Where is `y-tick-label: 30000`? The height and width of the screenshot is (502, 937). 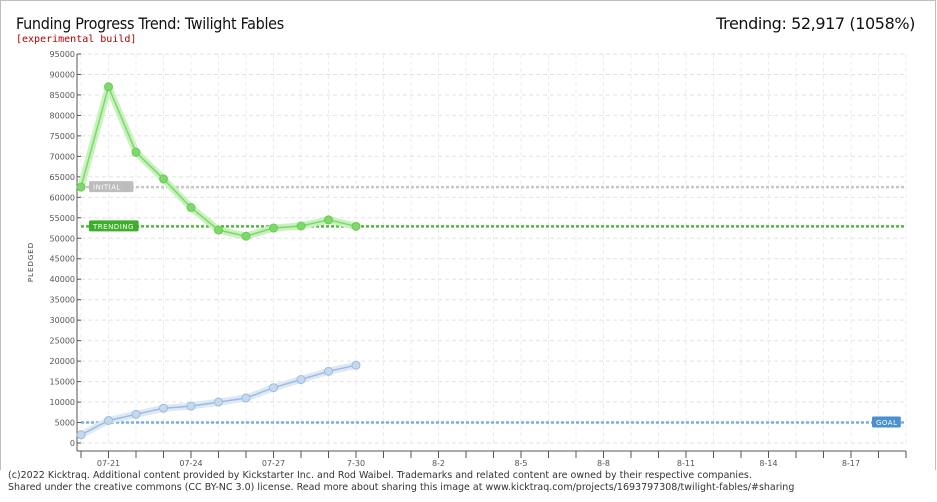 y-tick-label: 30000 is located at coordinates (62, 320).